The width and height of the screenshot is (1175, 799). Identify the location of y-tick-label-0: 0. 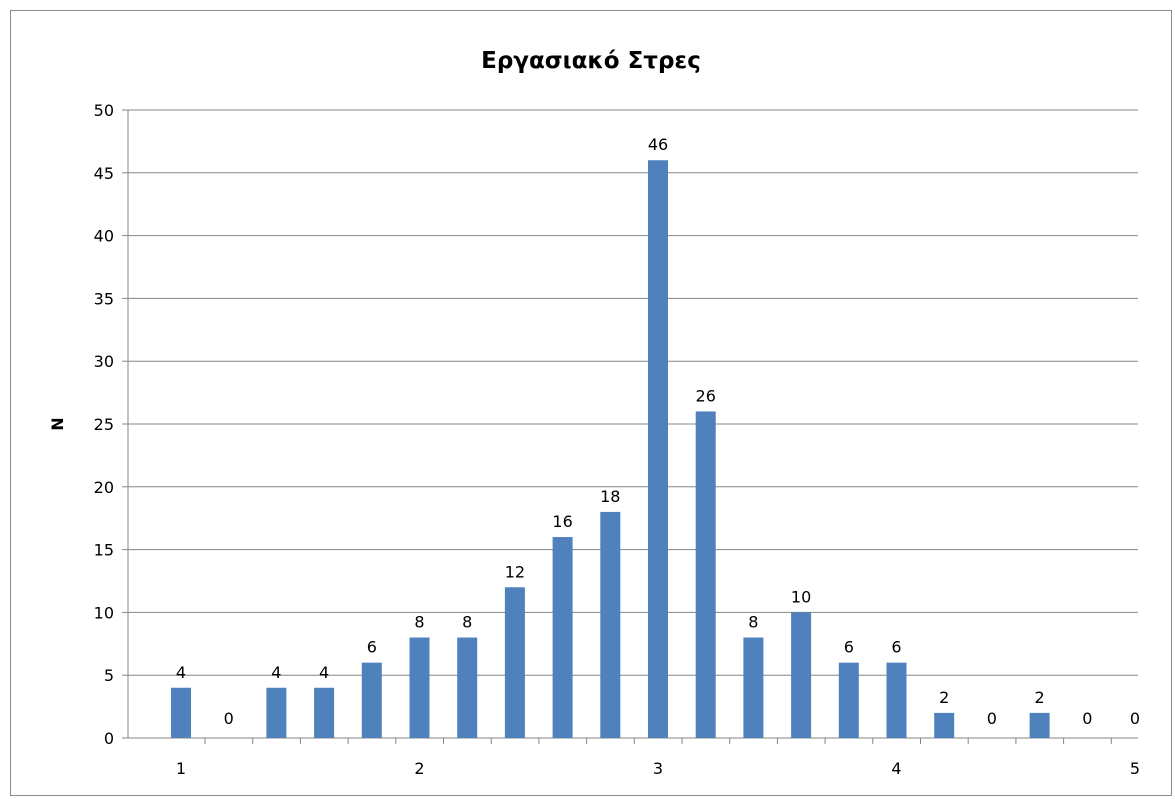
(109, 738).